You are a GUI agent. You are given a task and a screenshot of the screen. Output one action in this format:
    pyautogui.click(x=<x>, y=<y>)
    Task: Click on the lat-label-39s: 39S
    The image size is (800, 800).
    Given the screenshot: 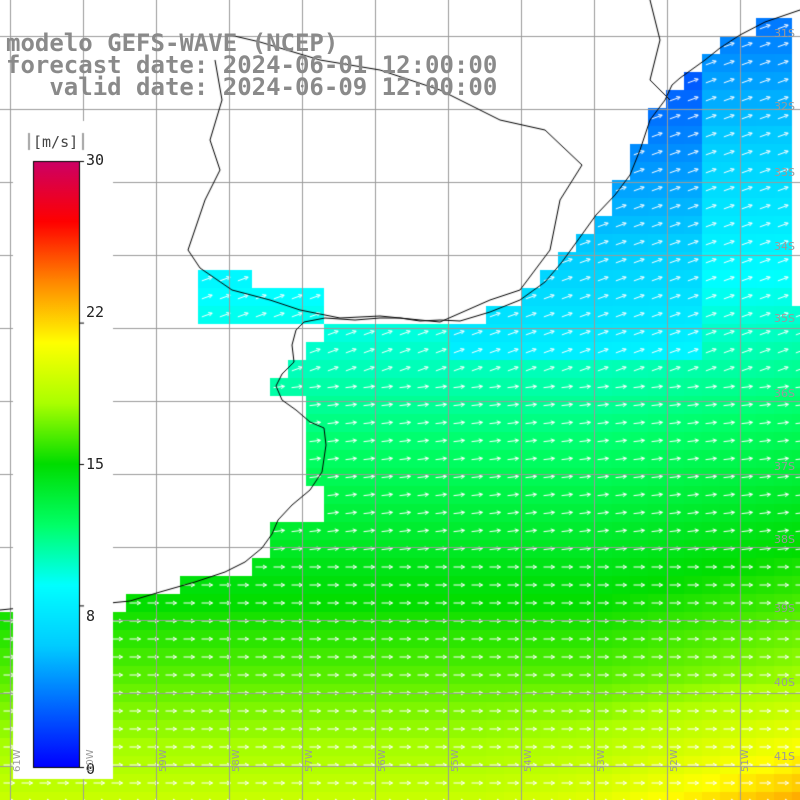 What is the action you would take?
    pyautogui.click(x=784, y=608)
    